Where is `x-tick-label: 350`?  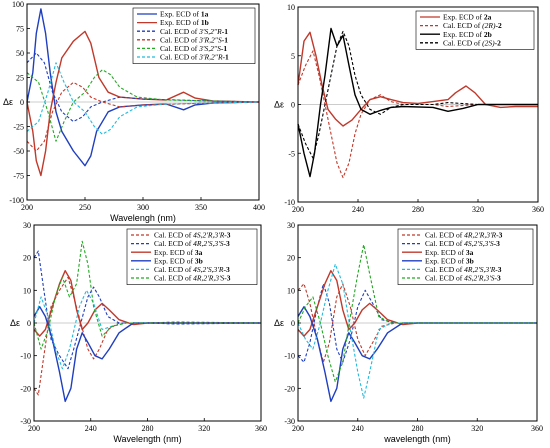 x-tick-label: 350 is located at coordinates (201, 207).